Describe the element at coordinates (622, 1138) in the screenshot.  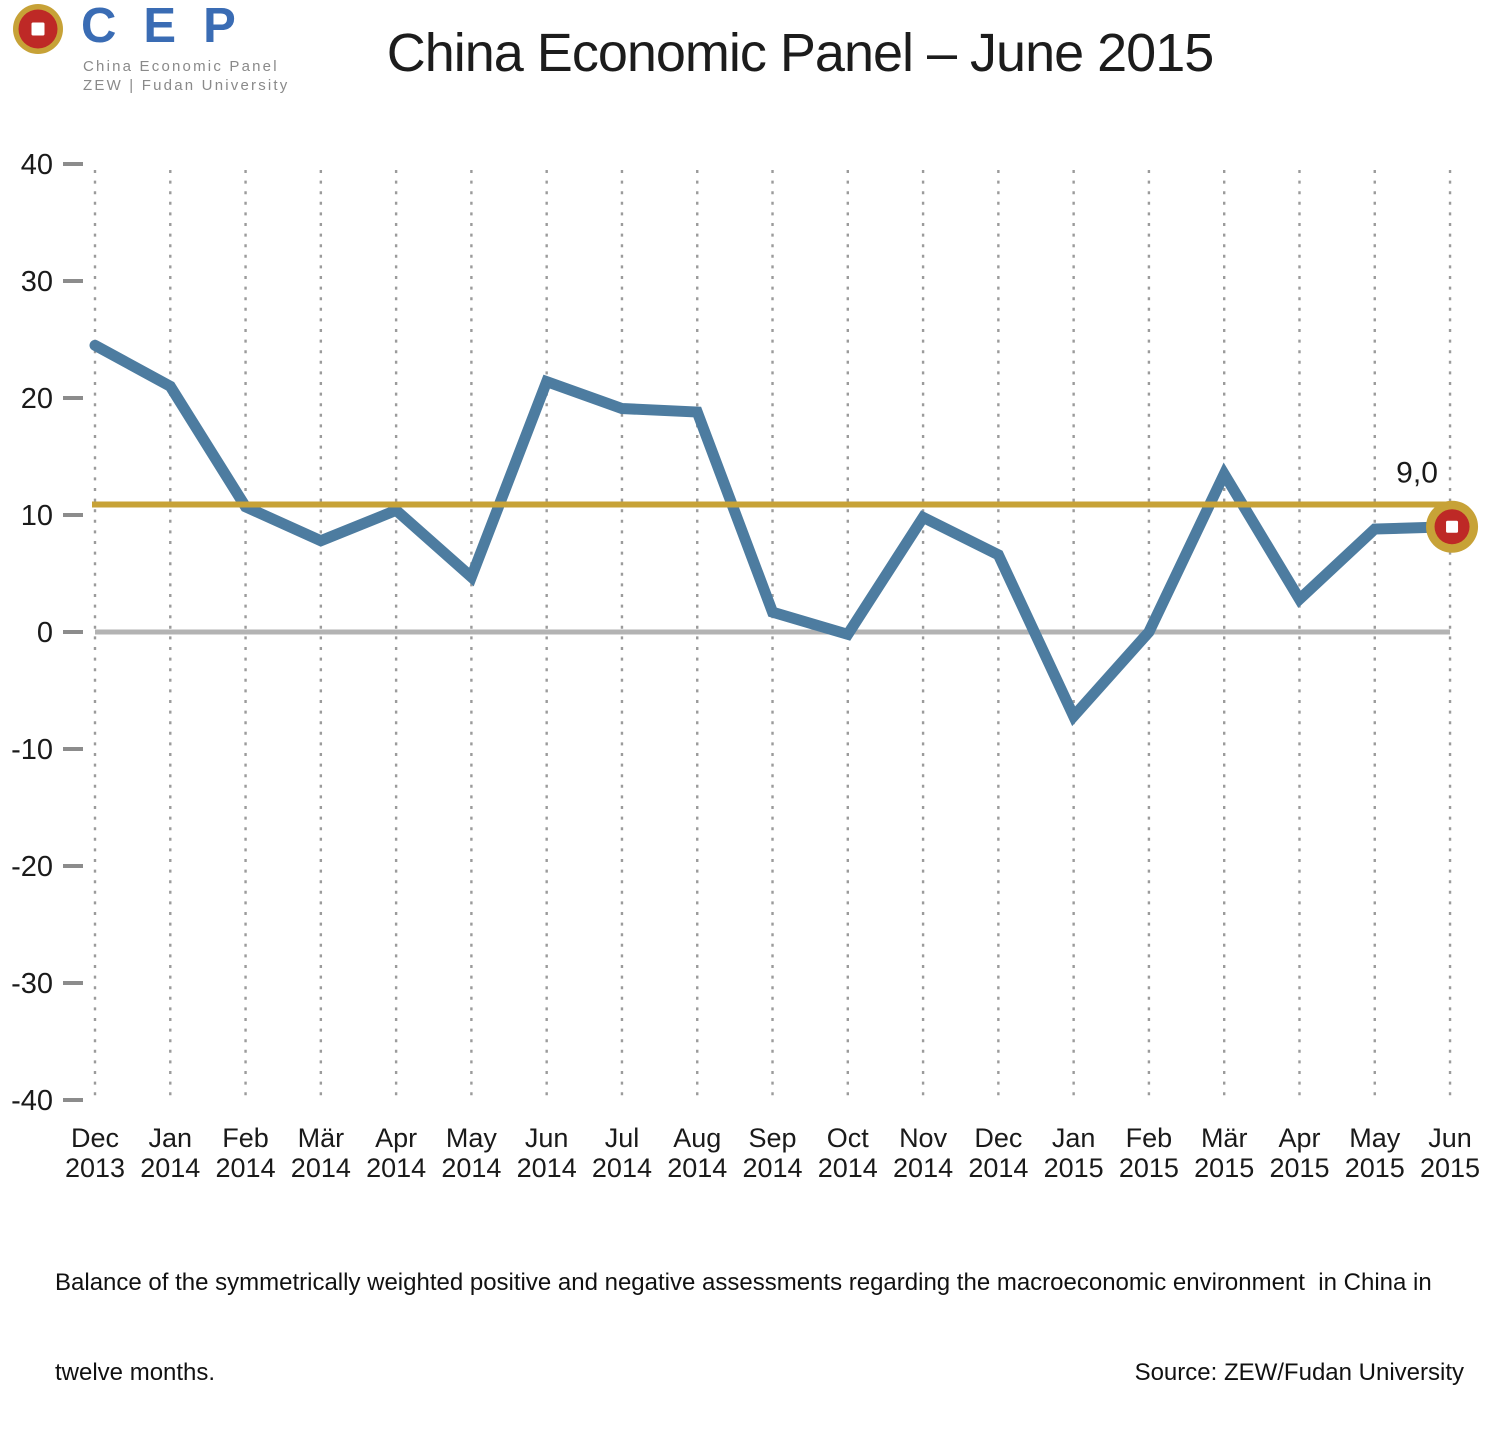
I see `x-tick-month: Jul` at that location.